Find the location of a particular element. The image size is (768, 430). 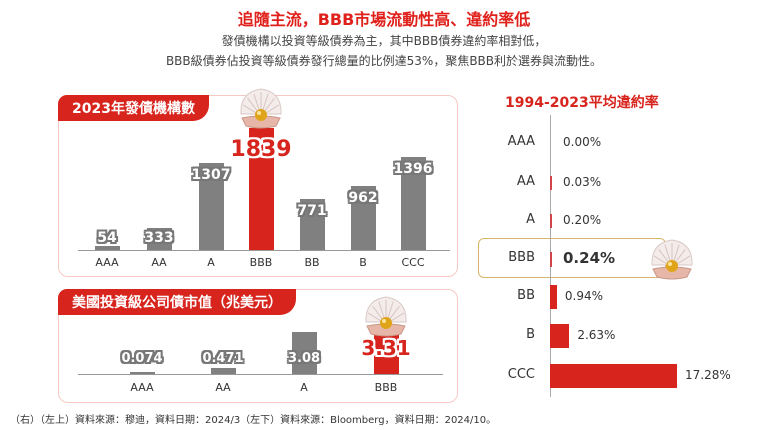

value-label: 1307 is located at coordinates (211, 175).